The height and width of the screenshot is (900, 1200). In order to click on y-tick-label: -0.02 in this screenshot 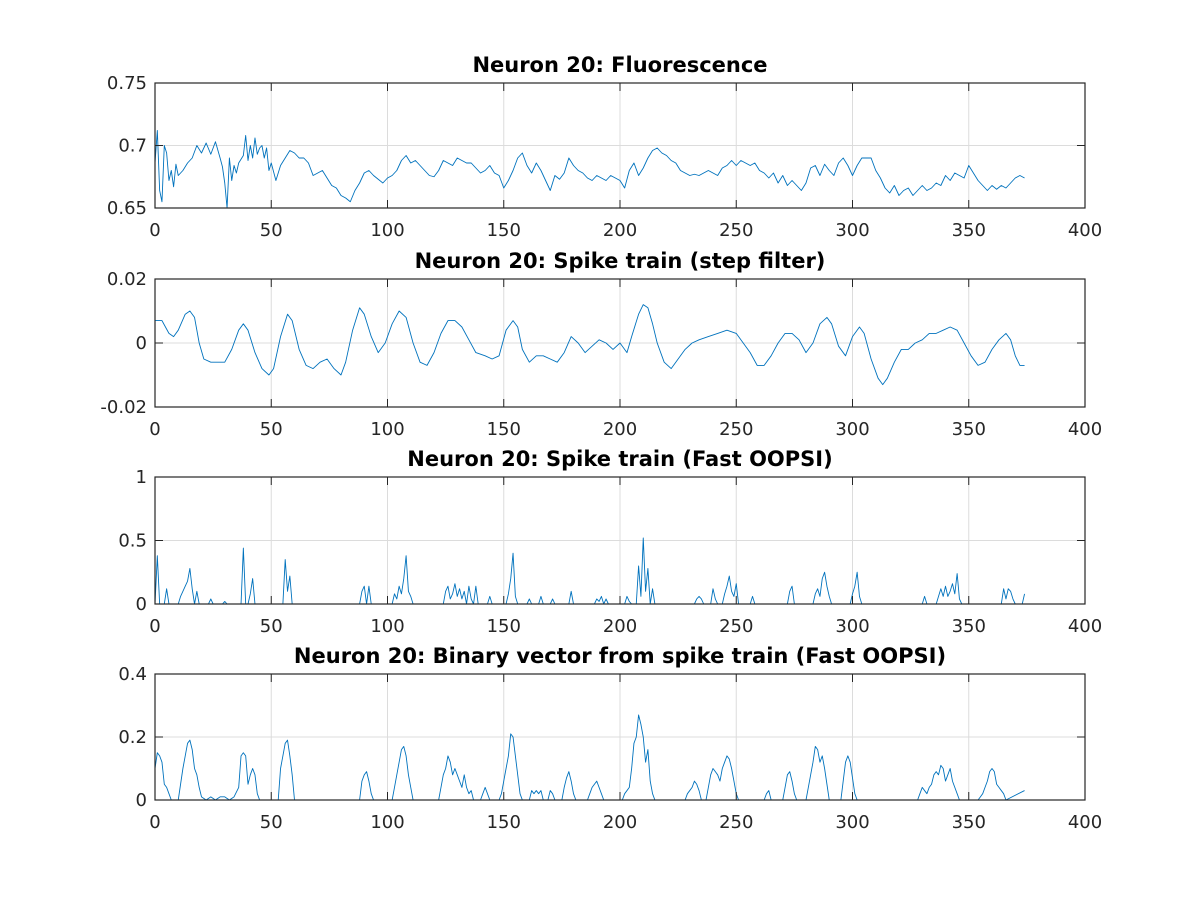, I will do `click(123, 407)`.